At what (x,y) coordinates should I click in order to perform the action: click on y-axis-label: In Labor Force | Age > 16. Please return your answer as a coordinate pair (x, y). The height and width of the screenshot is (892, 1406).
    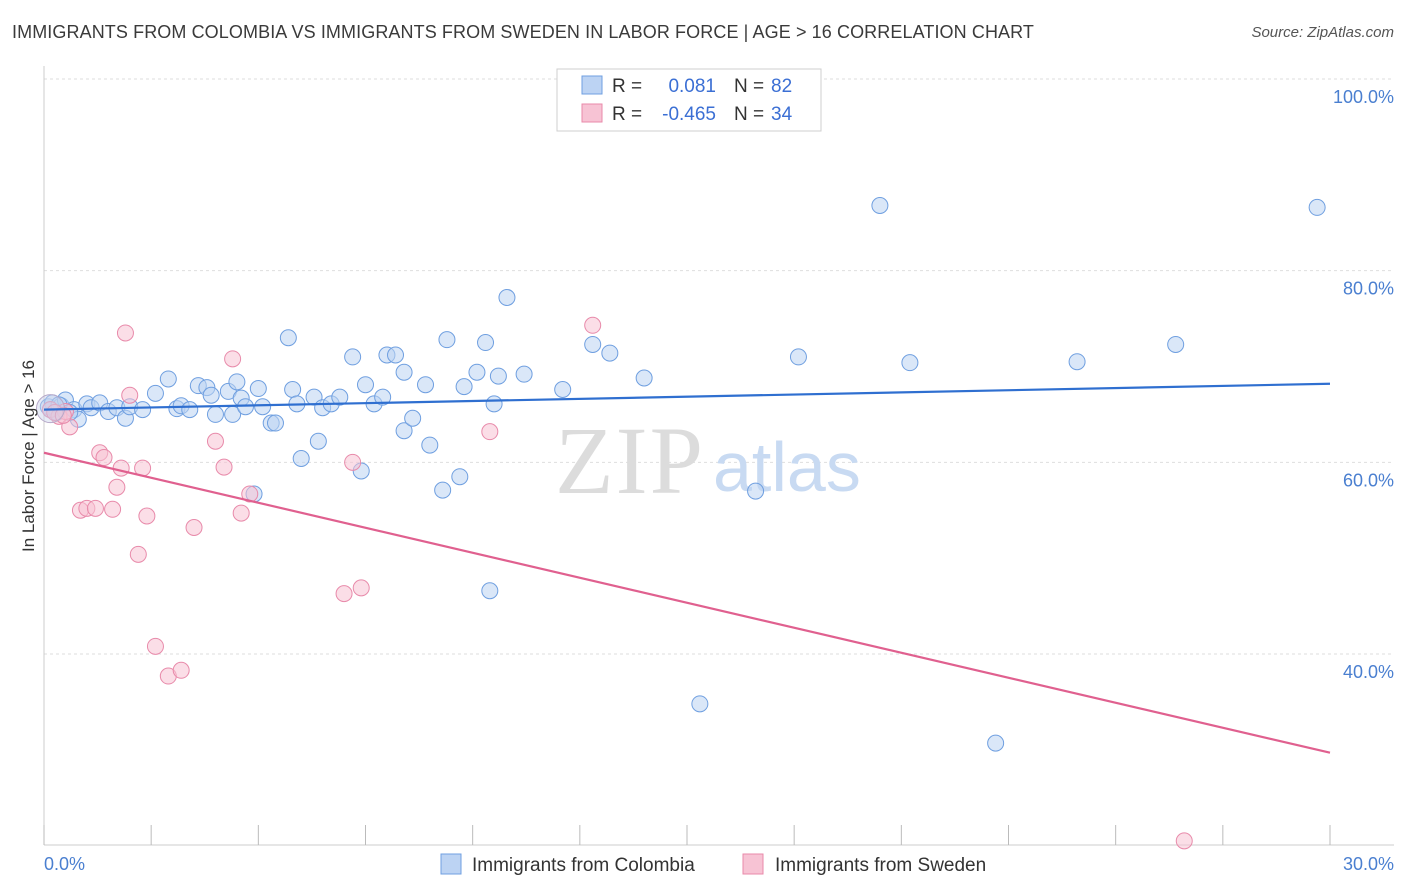
    Looking at the image, I should click on (28, 456).